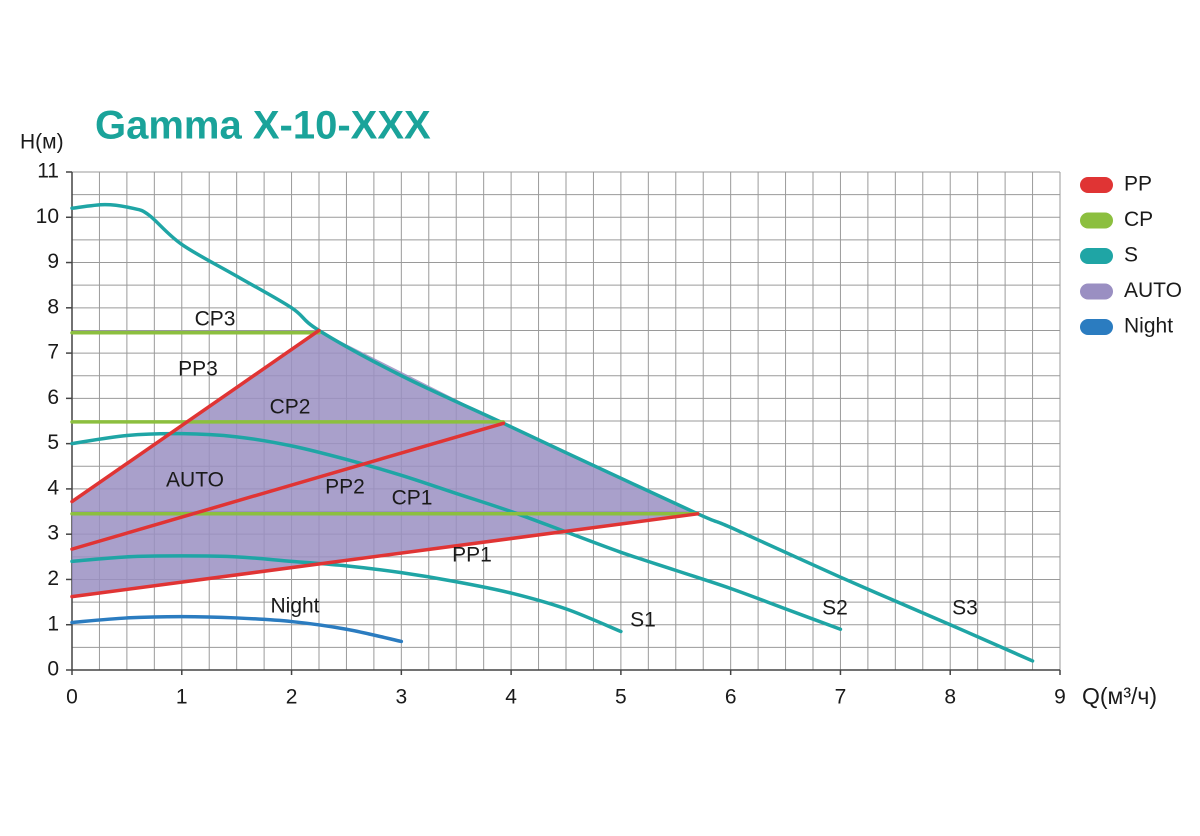 This screenshot has width=1200, height=836. What do you see at coordinates (412, 498) in the screenshot?
I see `curve-label: CP1` at bounding box center [412, 498].